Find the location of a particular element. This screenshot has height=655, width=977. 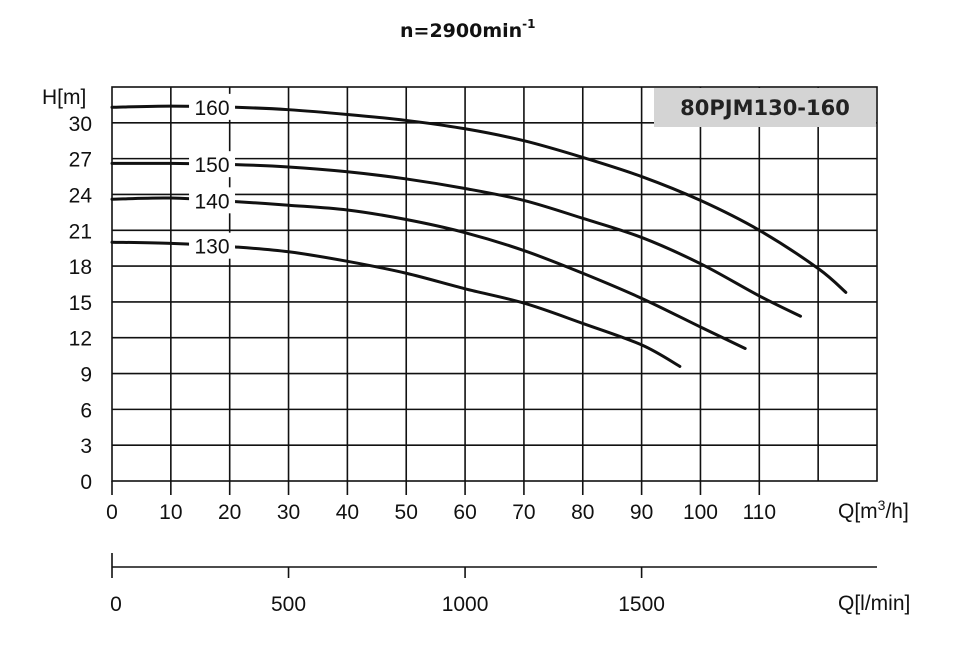

x-tick-label: 10 is located at coordinates (170, 512).